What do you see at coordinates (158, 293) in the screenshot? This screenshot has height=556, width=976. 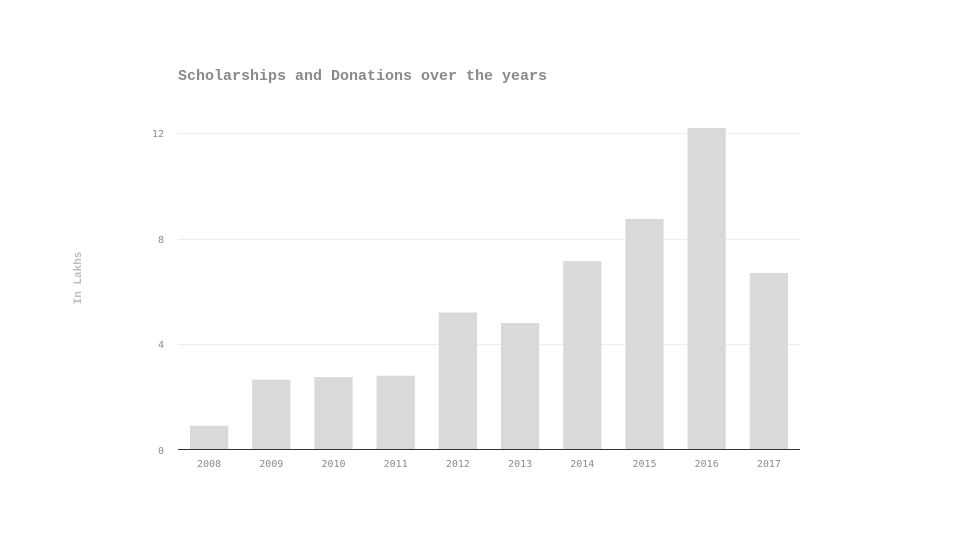 I see `y-axis-ticks: 0 4 8 12` at bounding box center [158, 293].